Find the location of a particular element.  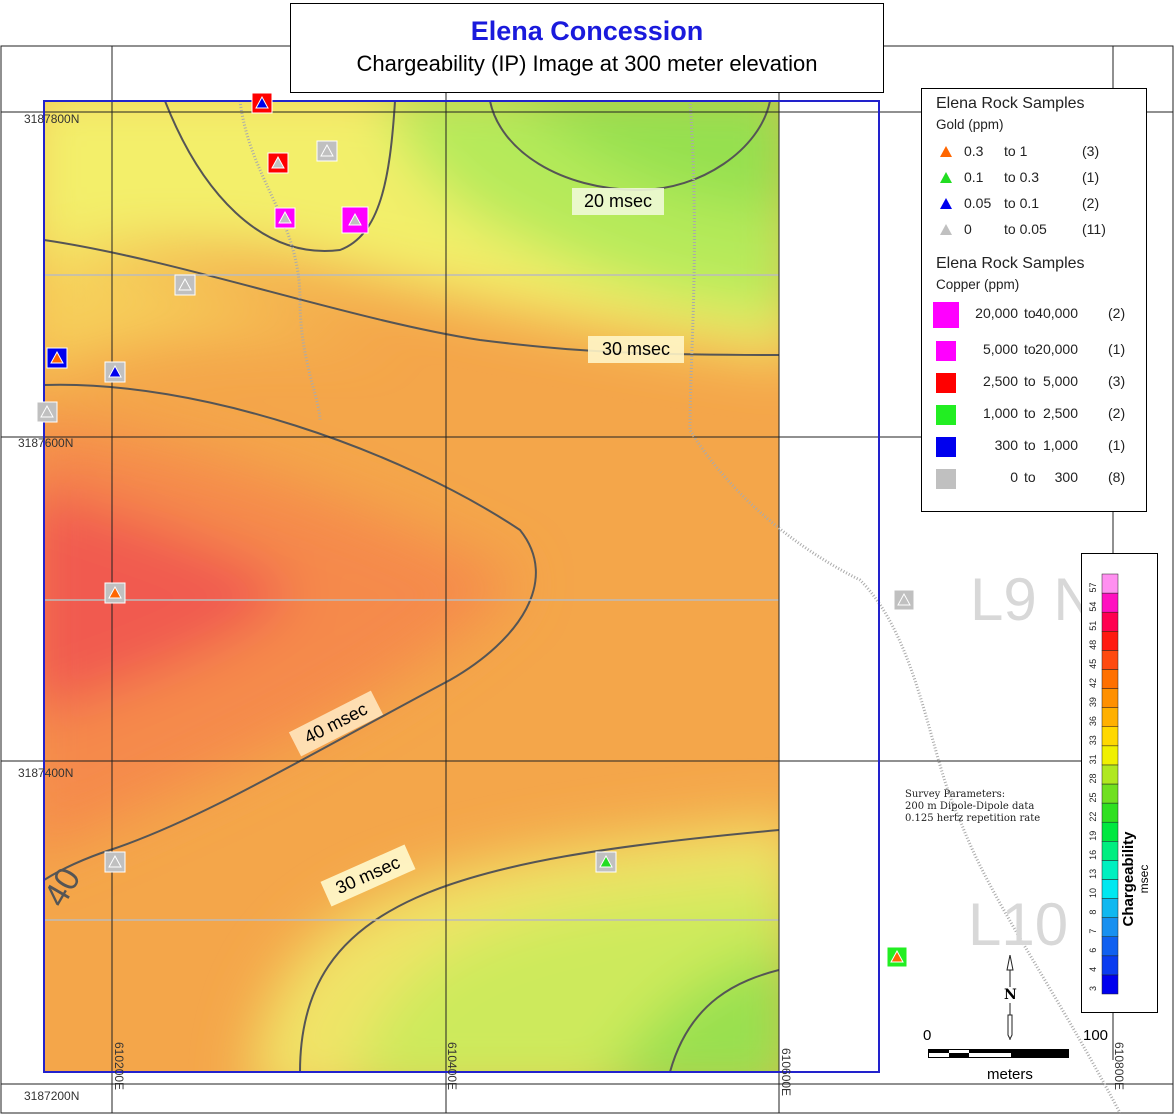

colorbar-tick-label: 4 is located at coordinates (1093, 969).